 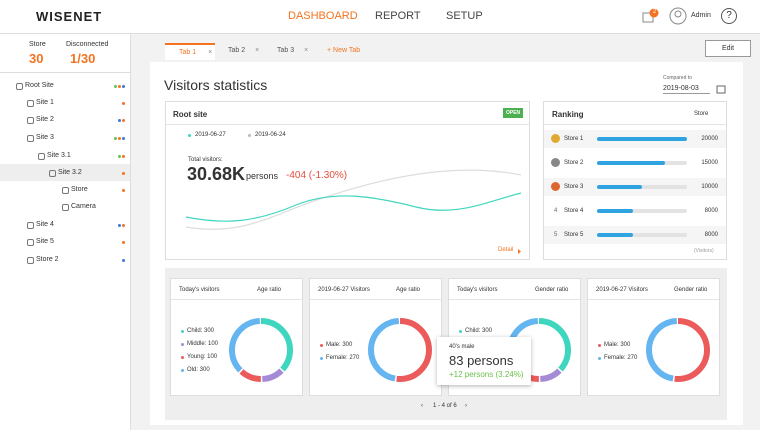 I want to click on tree-item: Site 3.2, so click(x=70, y=172).